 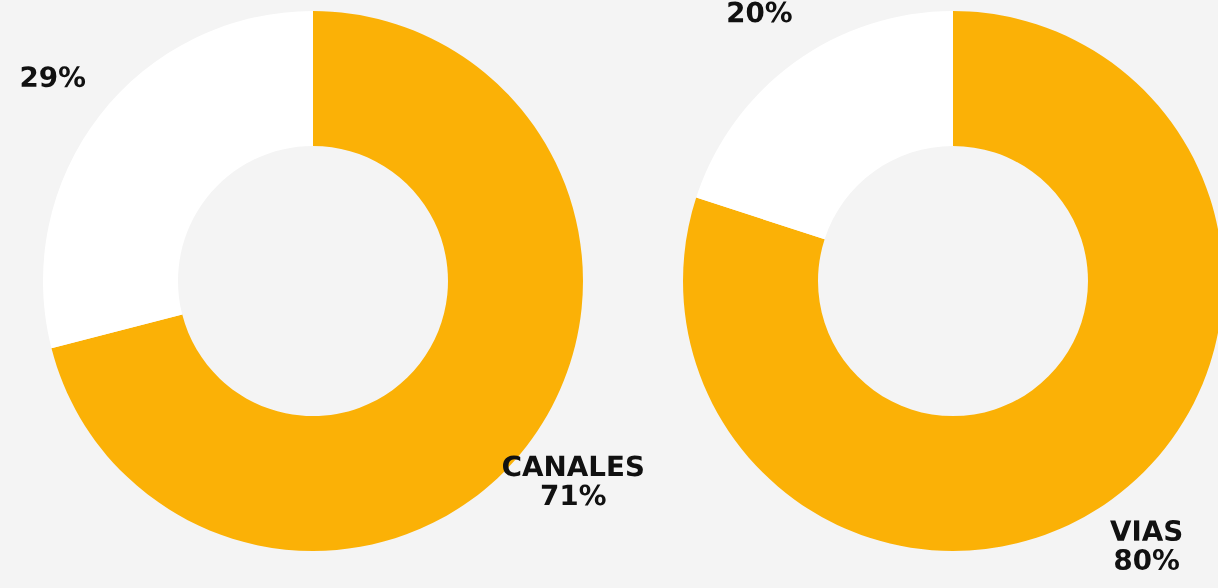 What do you see at coordinates (1147, 560) in the screenshot?
I see `data-label: 80%` at bounding box center [1147, 560].